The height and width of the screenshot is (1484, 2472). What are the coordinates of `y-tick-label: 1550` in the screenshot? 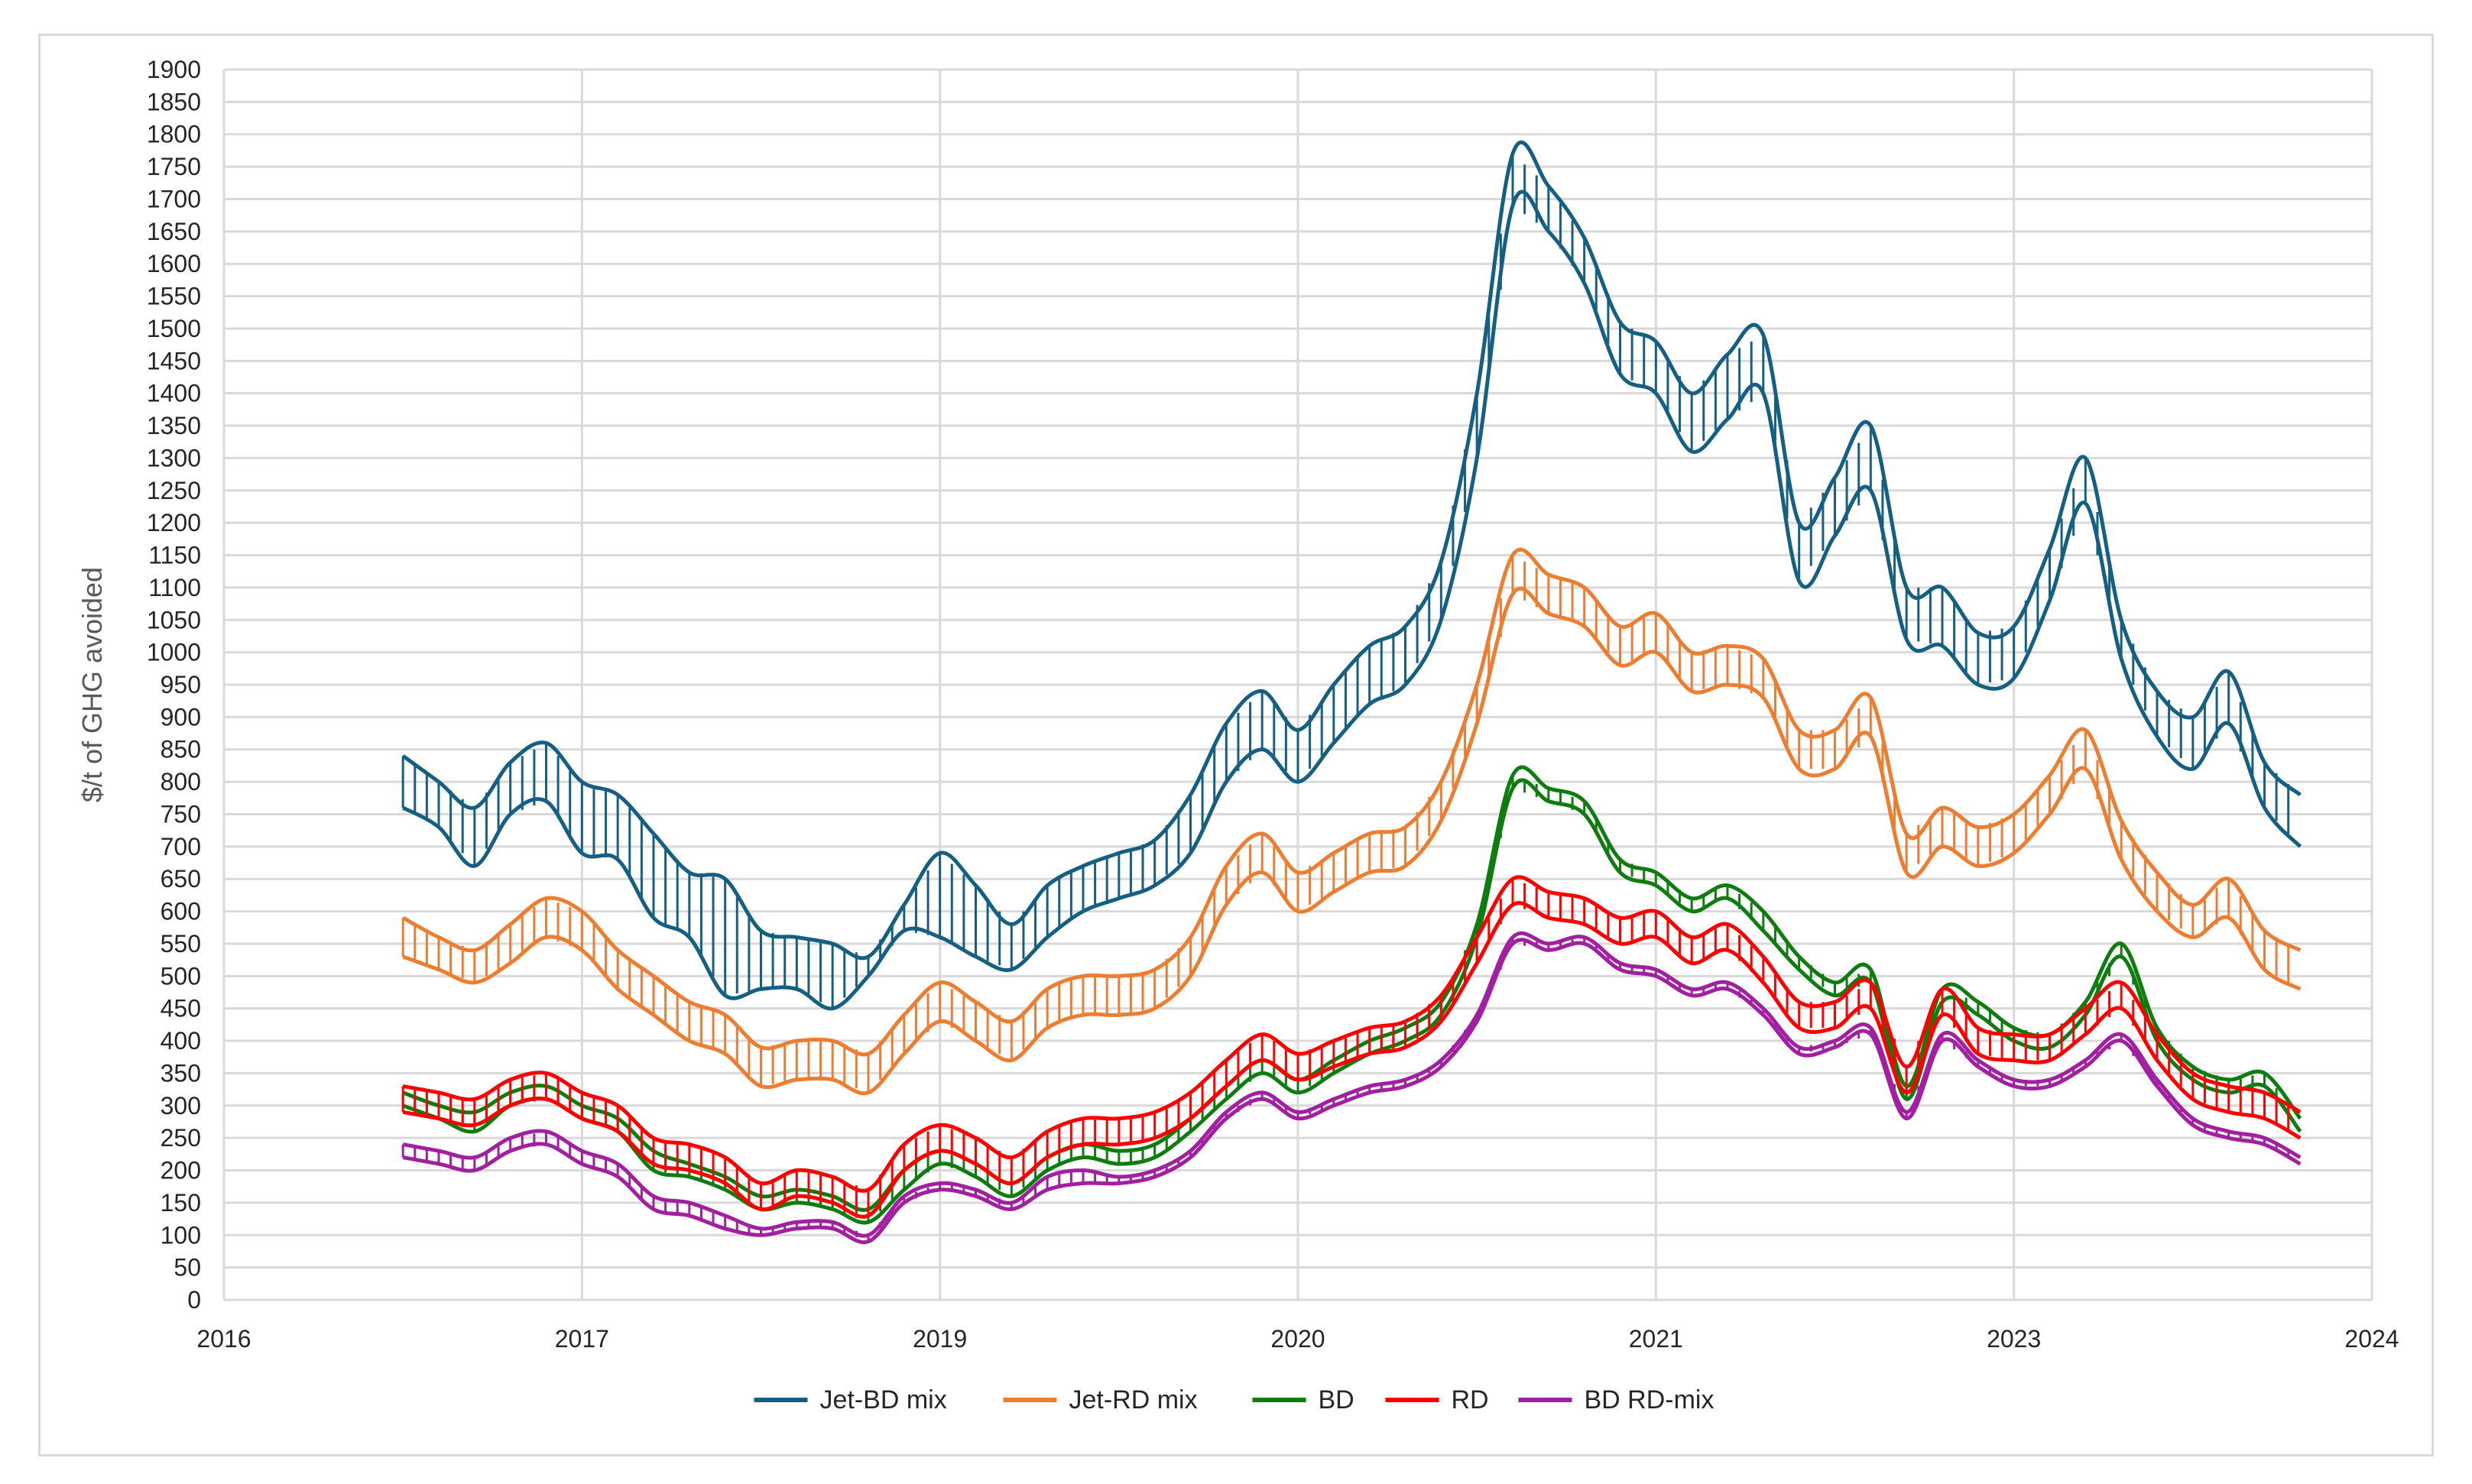 It's located at (174, 297).